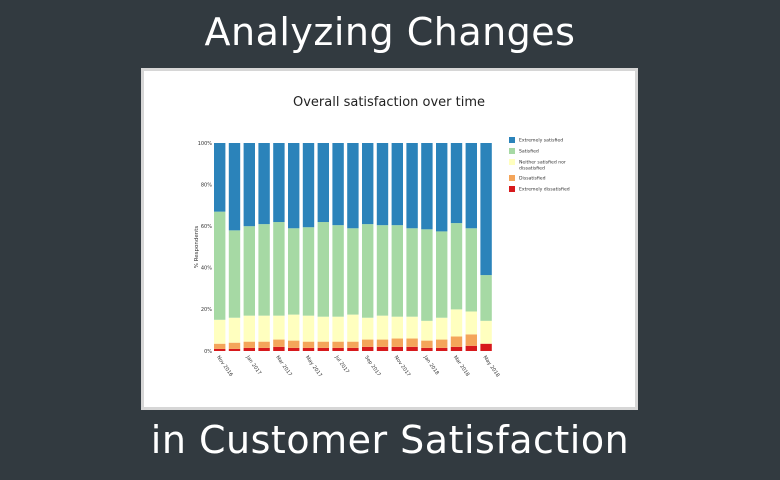 This screenshot has width=780, height=480. What do you see at coordinates (206, 269) in the screenshot?
I see `y-tick-label: 40%` at bounding box center [206, 269].